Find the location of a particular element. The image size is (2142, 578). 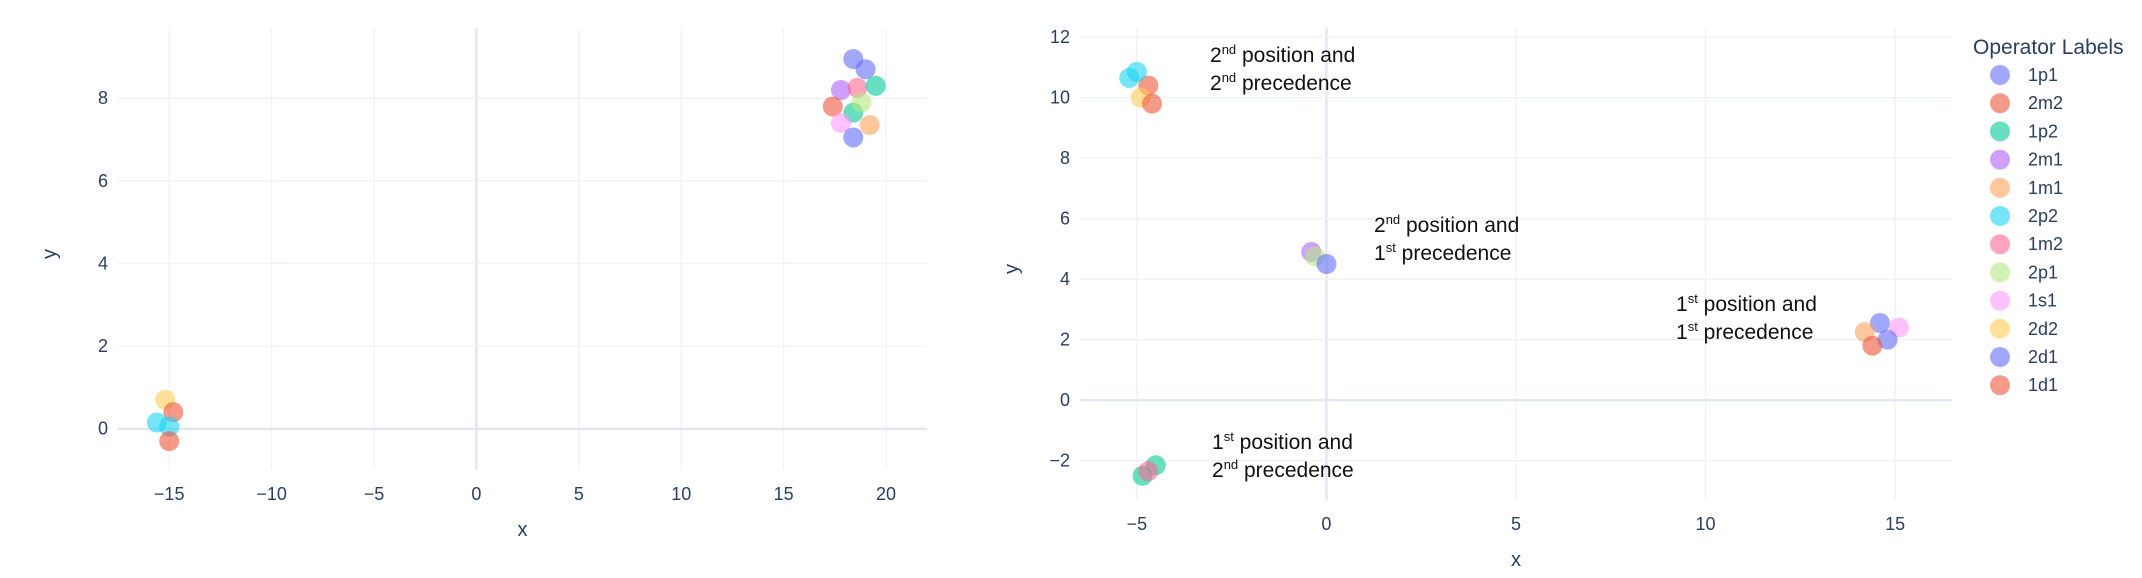

legend-label: 1m2 is located at coordinates (2045, 244).